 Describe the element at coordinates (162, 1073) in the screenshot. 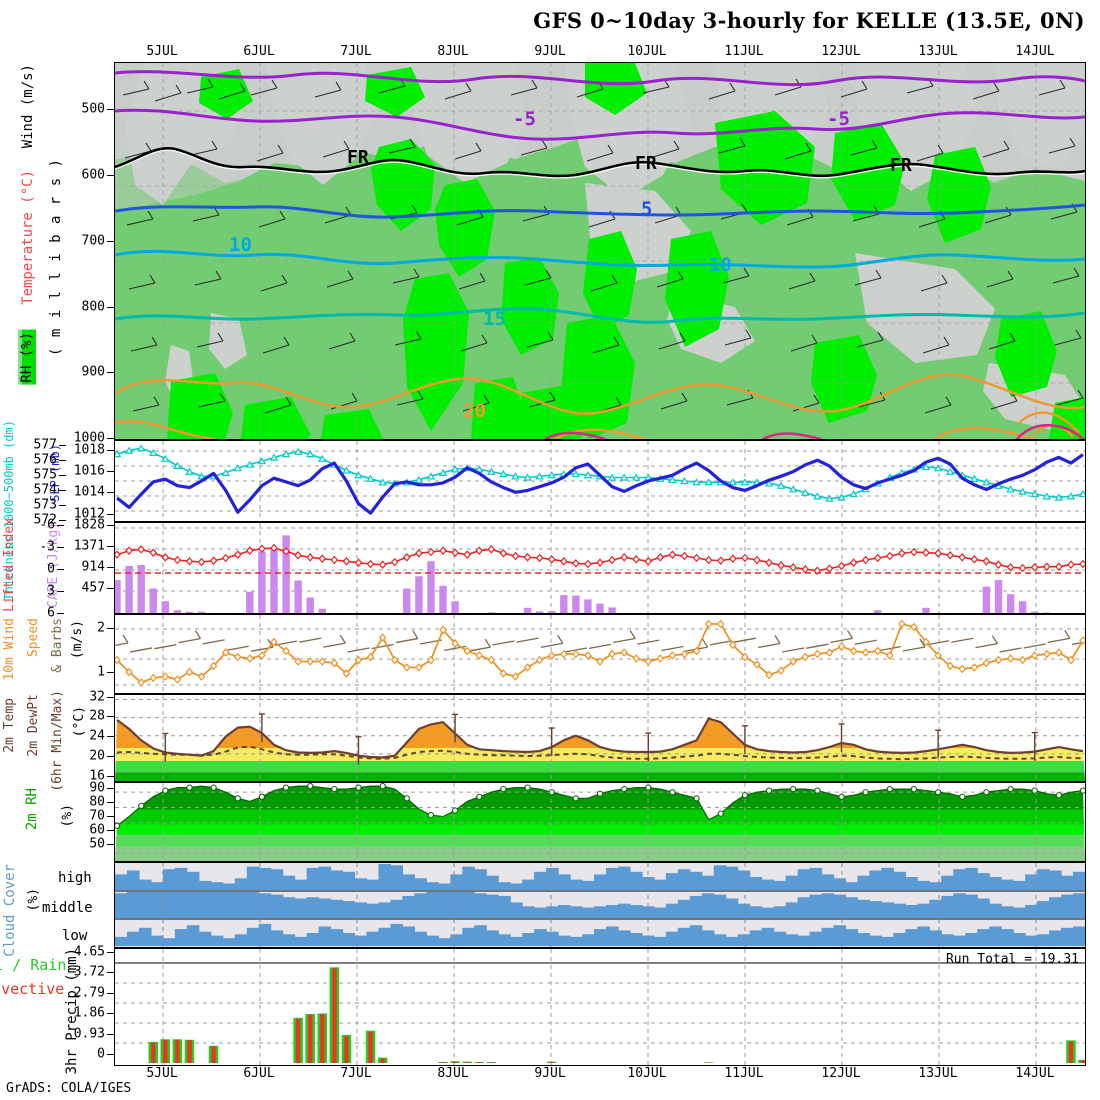

I see `date-tick-5jul: 5JUL` at that location.